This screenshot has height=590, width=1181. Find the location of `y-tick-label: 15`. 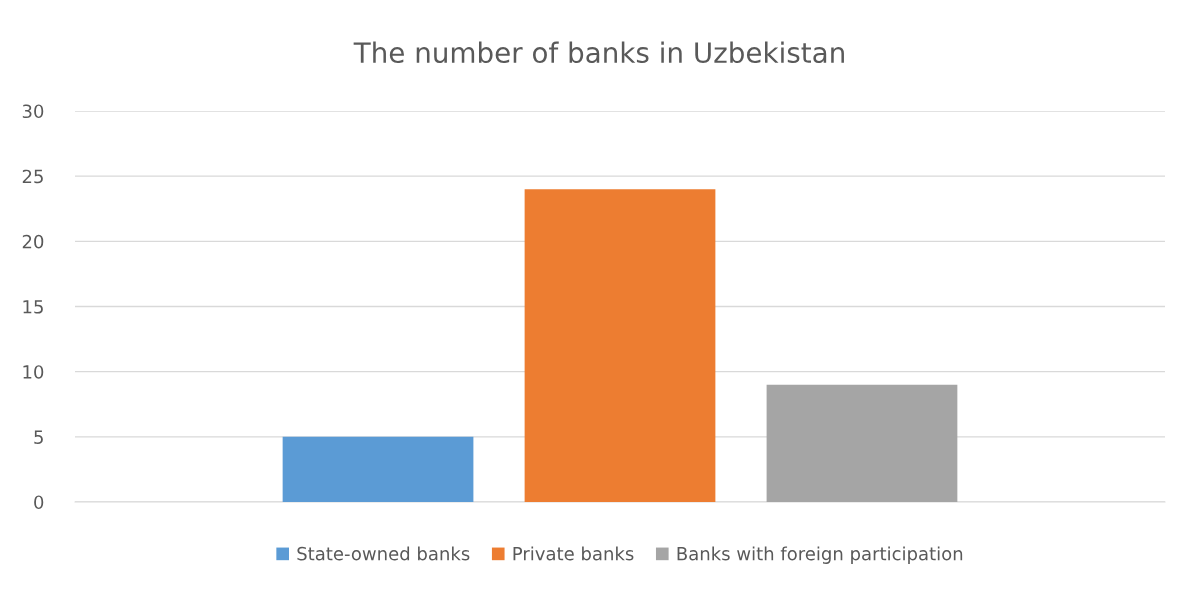

y-tick-label: 15 is located at coordinates (33, 307).